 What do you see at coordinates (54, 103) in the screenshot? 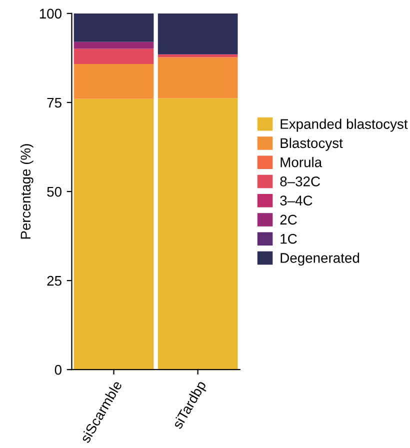
I see `y-tick-label: 75` at bounding box center [54, 103].